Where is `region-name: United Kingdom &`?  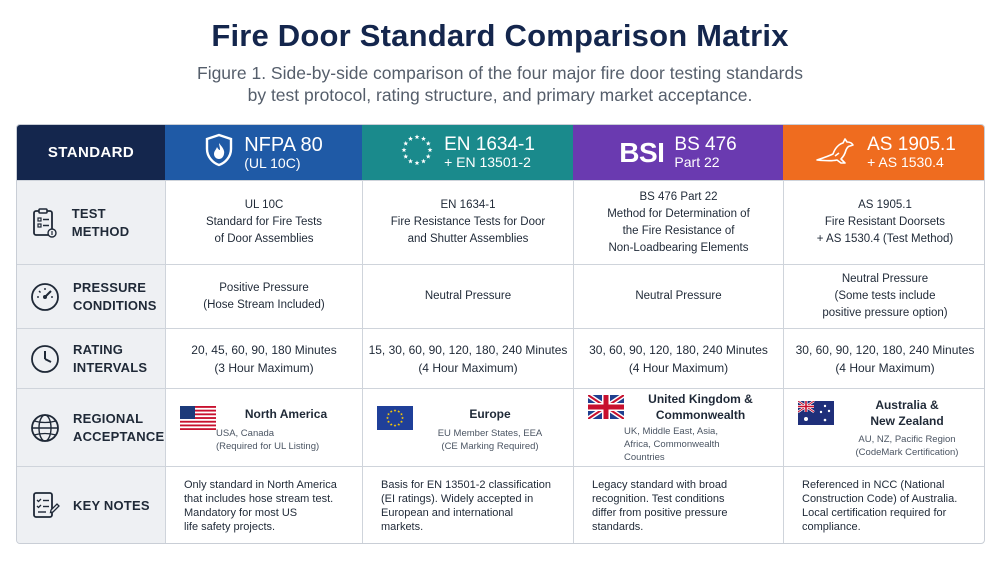 region-name: United Kingdom & is located at coordinates (700, 399).